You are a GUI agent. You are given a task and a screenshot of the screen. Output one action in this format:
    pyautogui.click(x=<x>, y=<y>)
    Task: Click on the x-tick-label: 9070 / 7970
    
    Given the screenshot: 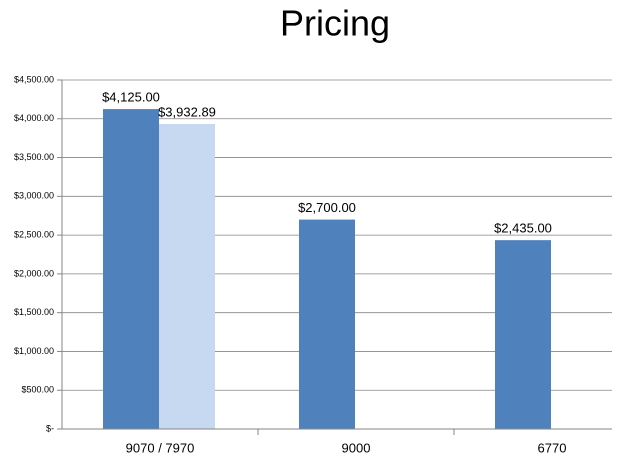 What is the action you would take?
    pyautogui.click(x=160, y=447)
    